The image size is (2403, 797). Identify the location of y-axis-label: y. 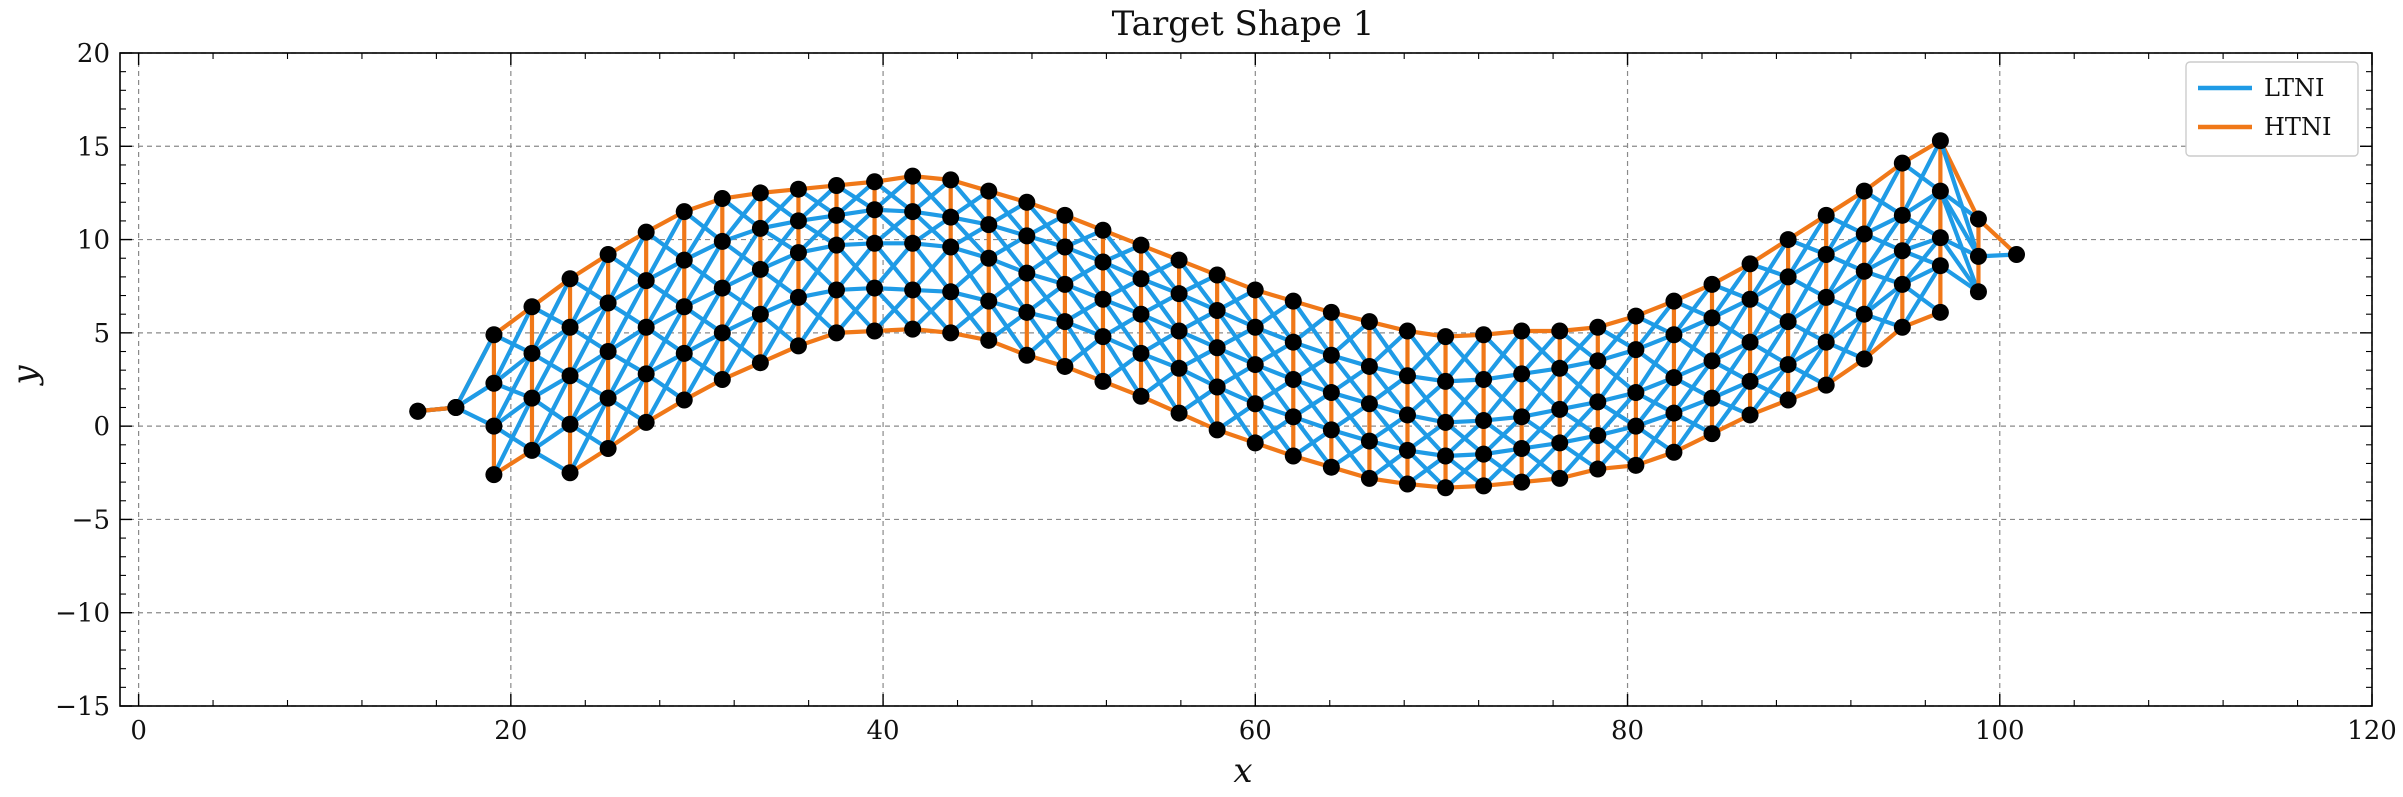
(25, 376).